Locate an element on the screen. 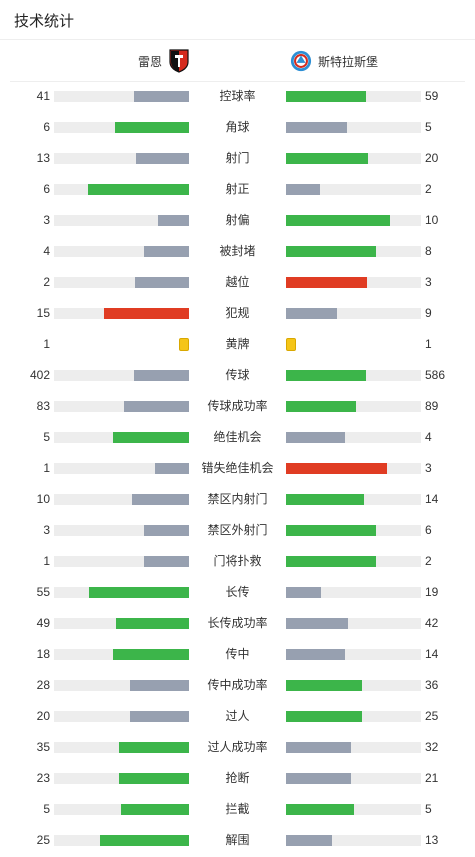  stat-label: 传中 is located at coordinates (237, 654).